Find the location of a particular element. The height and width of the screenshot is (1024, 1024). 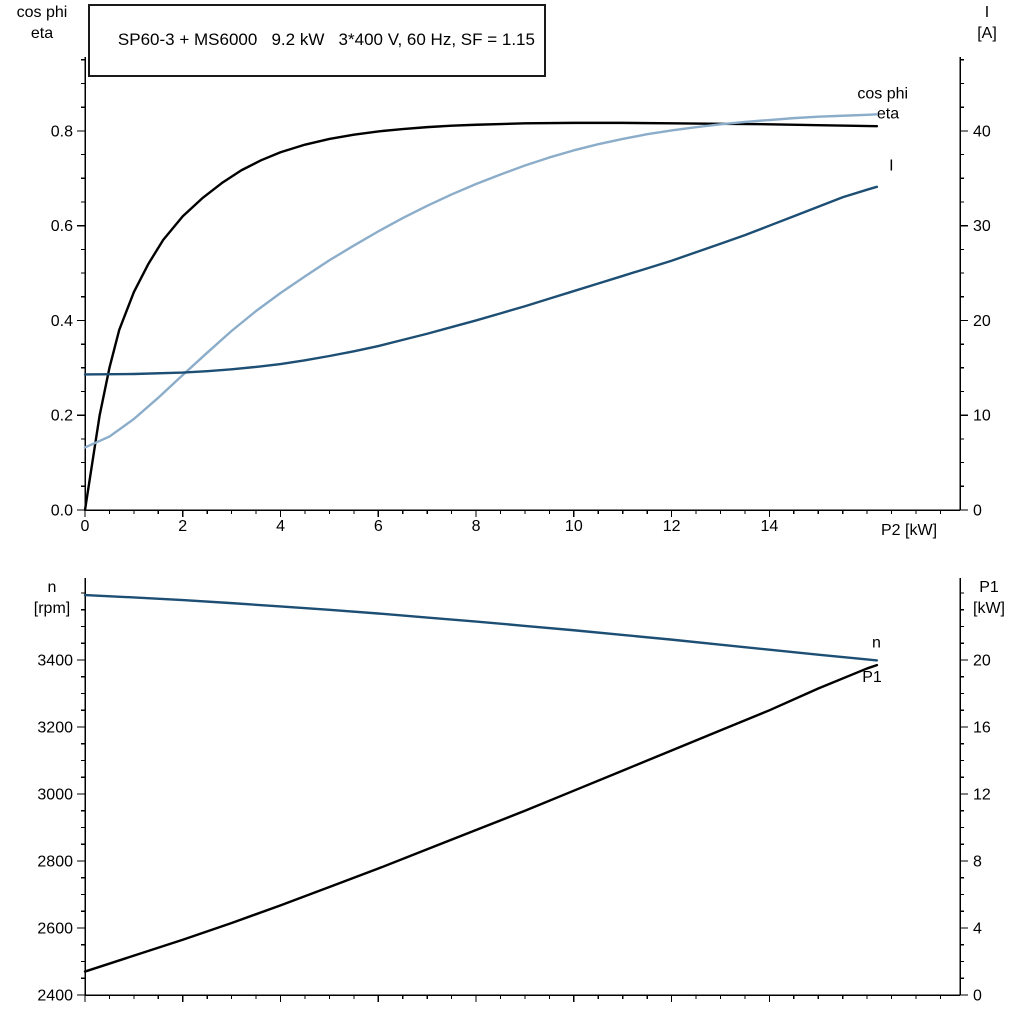

right-tick-label: 40 is located at coordinates (982, 131).